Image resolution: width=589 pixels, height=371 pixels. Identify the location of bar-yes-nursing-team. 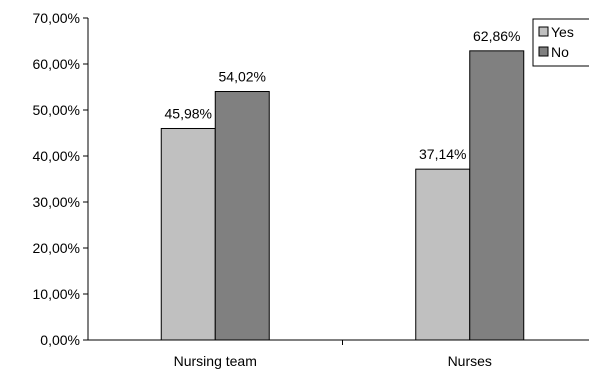
(188, 234).